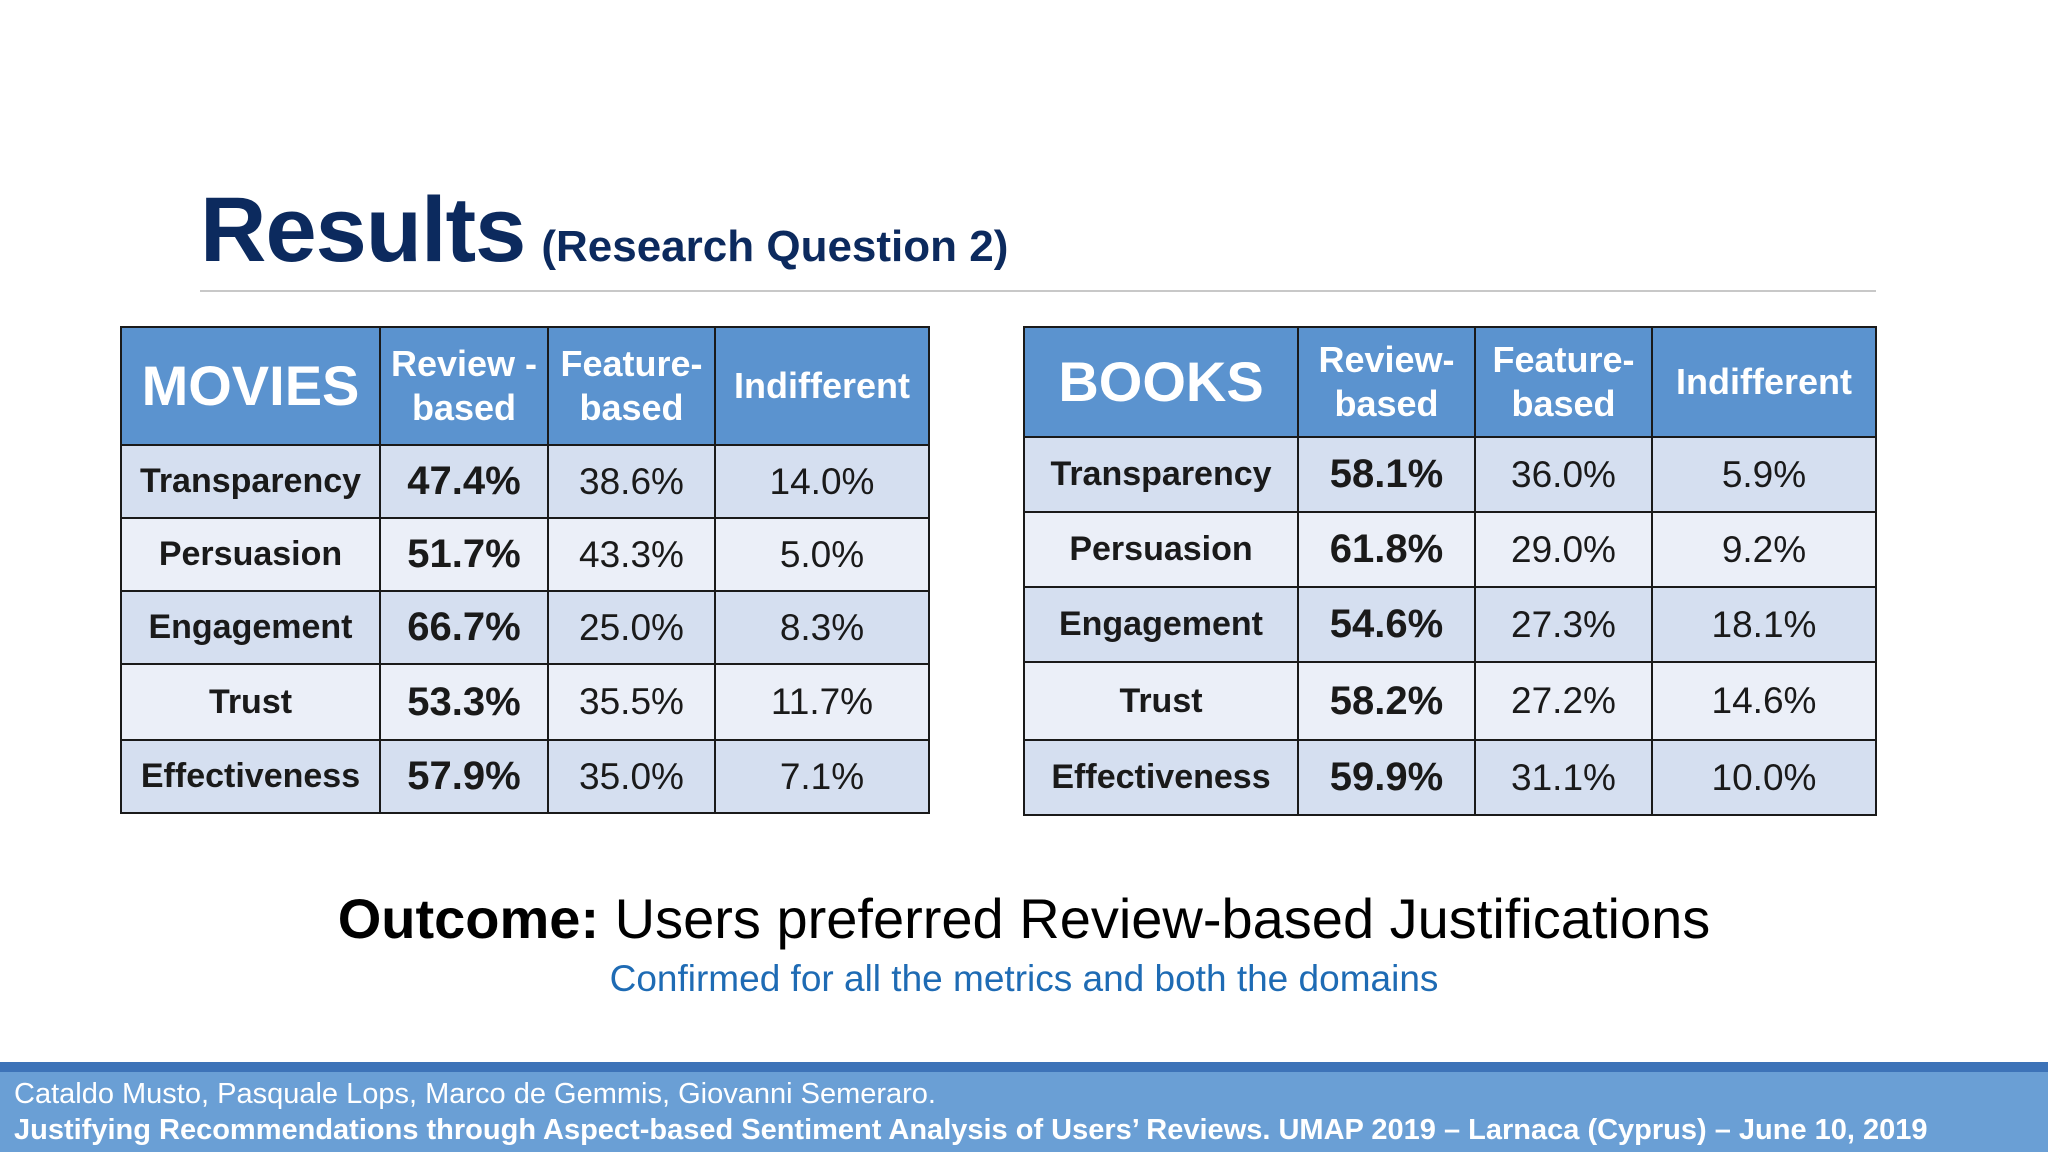 The height and width of the screenshot is (1152, 2048). I want to click on col-review-header: Review -based, so click(464, 386).